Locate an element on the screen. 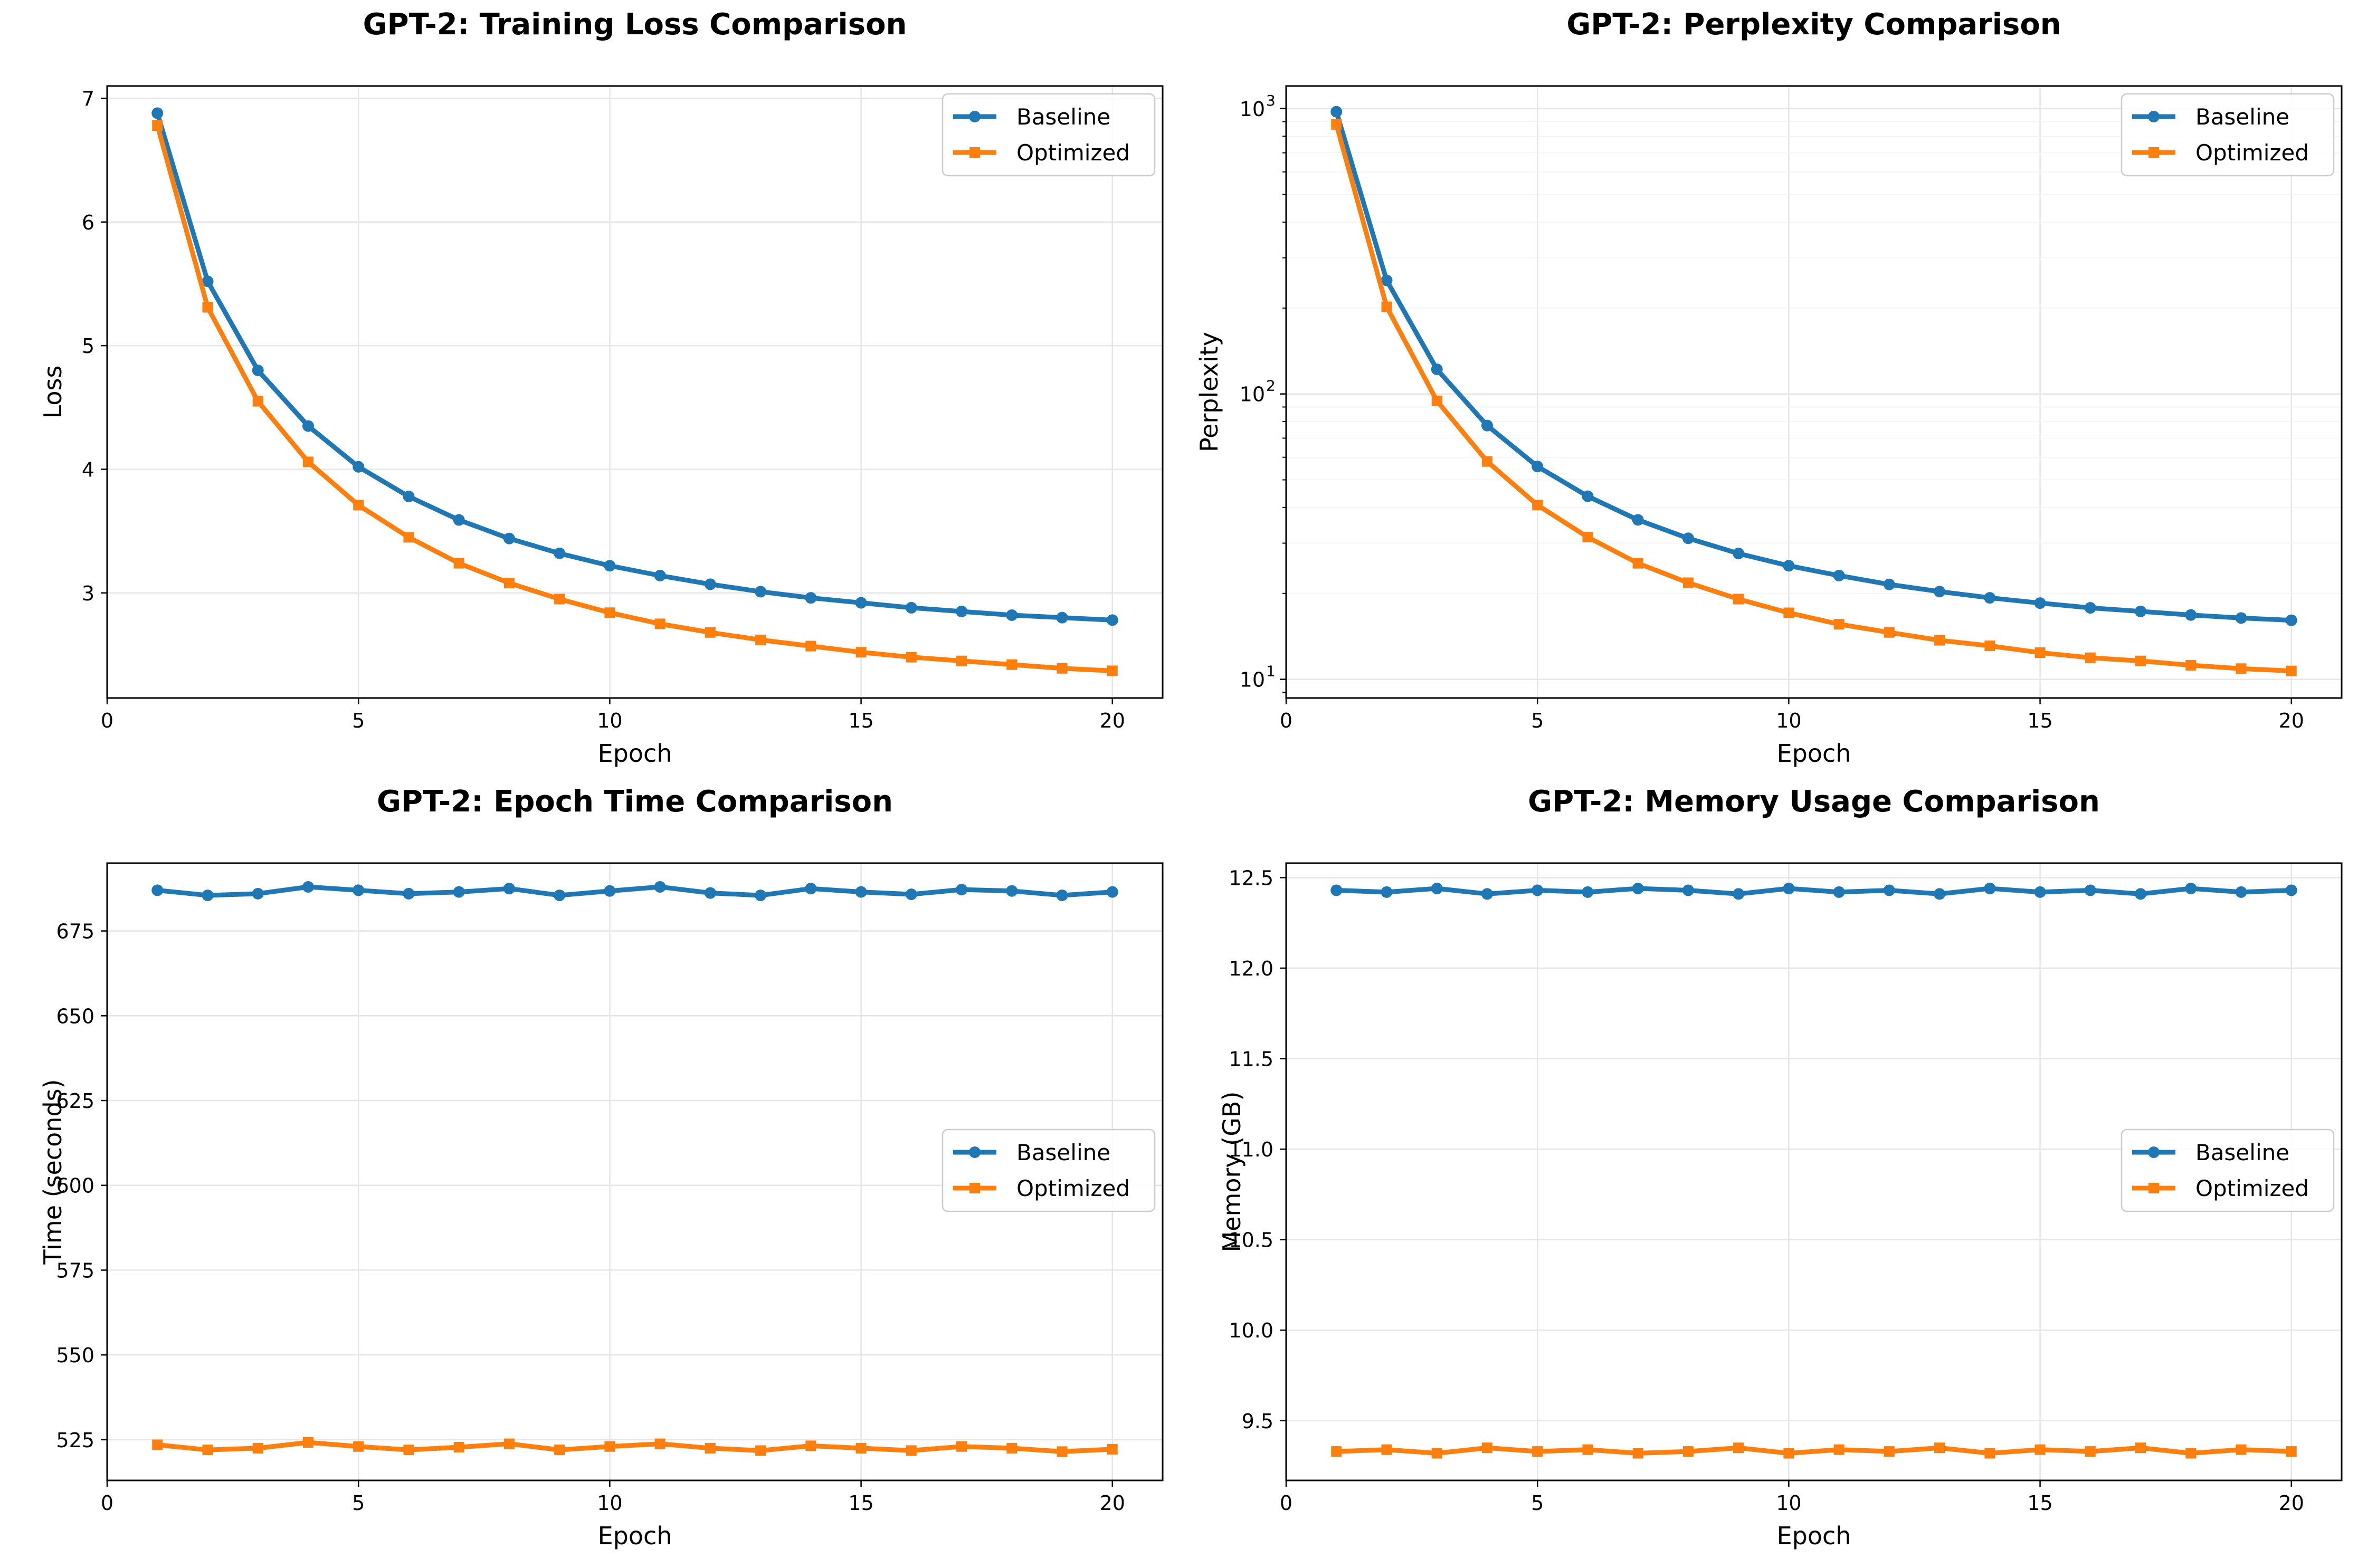 This screenshot has width=2358, height=1568. y-axis-label: Perplexity is located at coordinates (1209, 392).